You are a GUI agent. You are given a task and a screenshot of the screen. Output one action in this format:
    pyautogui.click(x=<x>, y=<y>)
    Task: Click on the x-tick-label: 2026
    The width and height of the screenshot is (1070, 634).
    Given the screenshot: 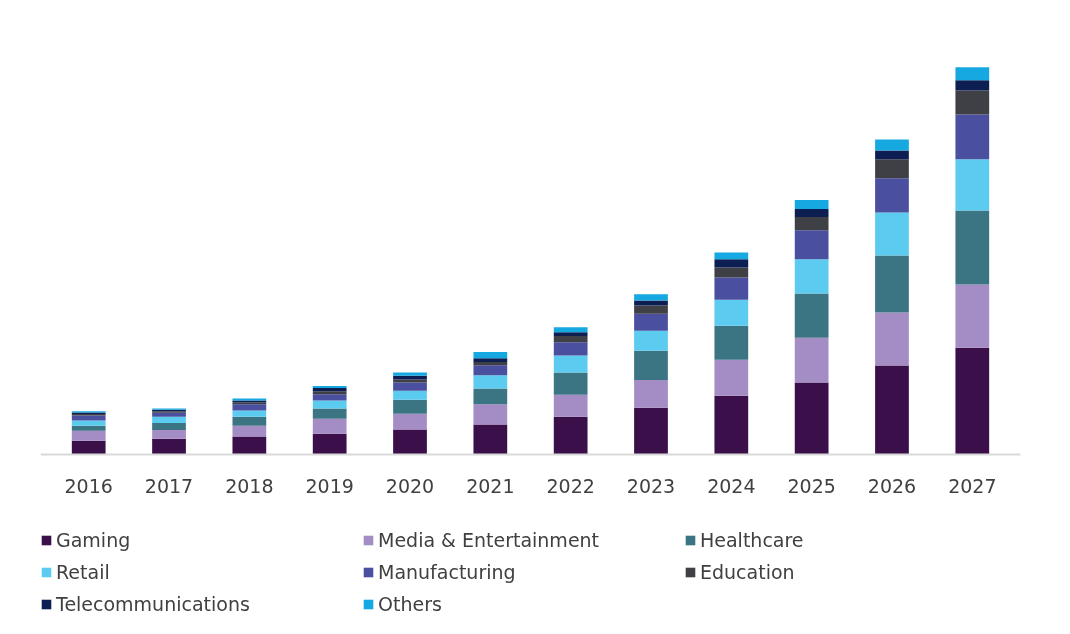 What is the action you would take?
    pyautogui.click(x=892, y=485)
    